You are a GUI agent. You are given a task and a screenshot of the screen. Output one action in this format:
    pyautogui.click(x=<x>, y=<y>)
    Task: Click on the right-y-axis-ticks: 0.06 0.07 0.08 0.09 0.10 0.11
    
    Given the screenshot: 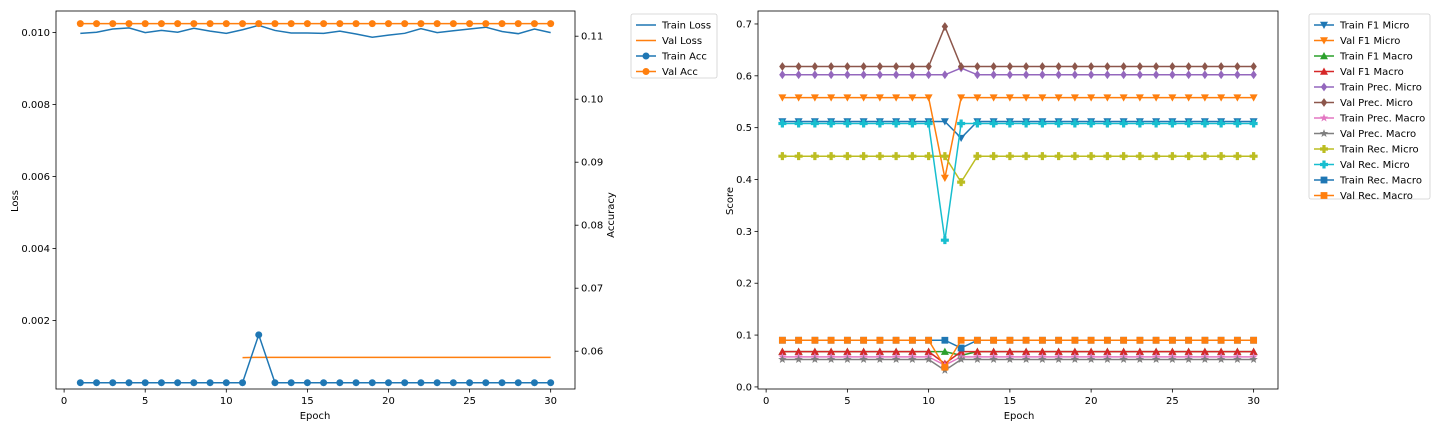 What is the action you would take?
    pyautogui.click(x=589, y=195)
    